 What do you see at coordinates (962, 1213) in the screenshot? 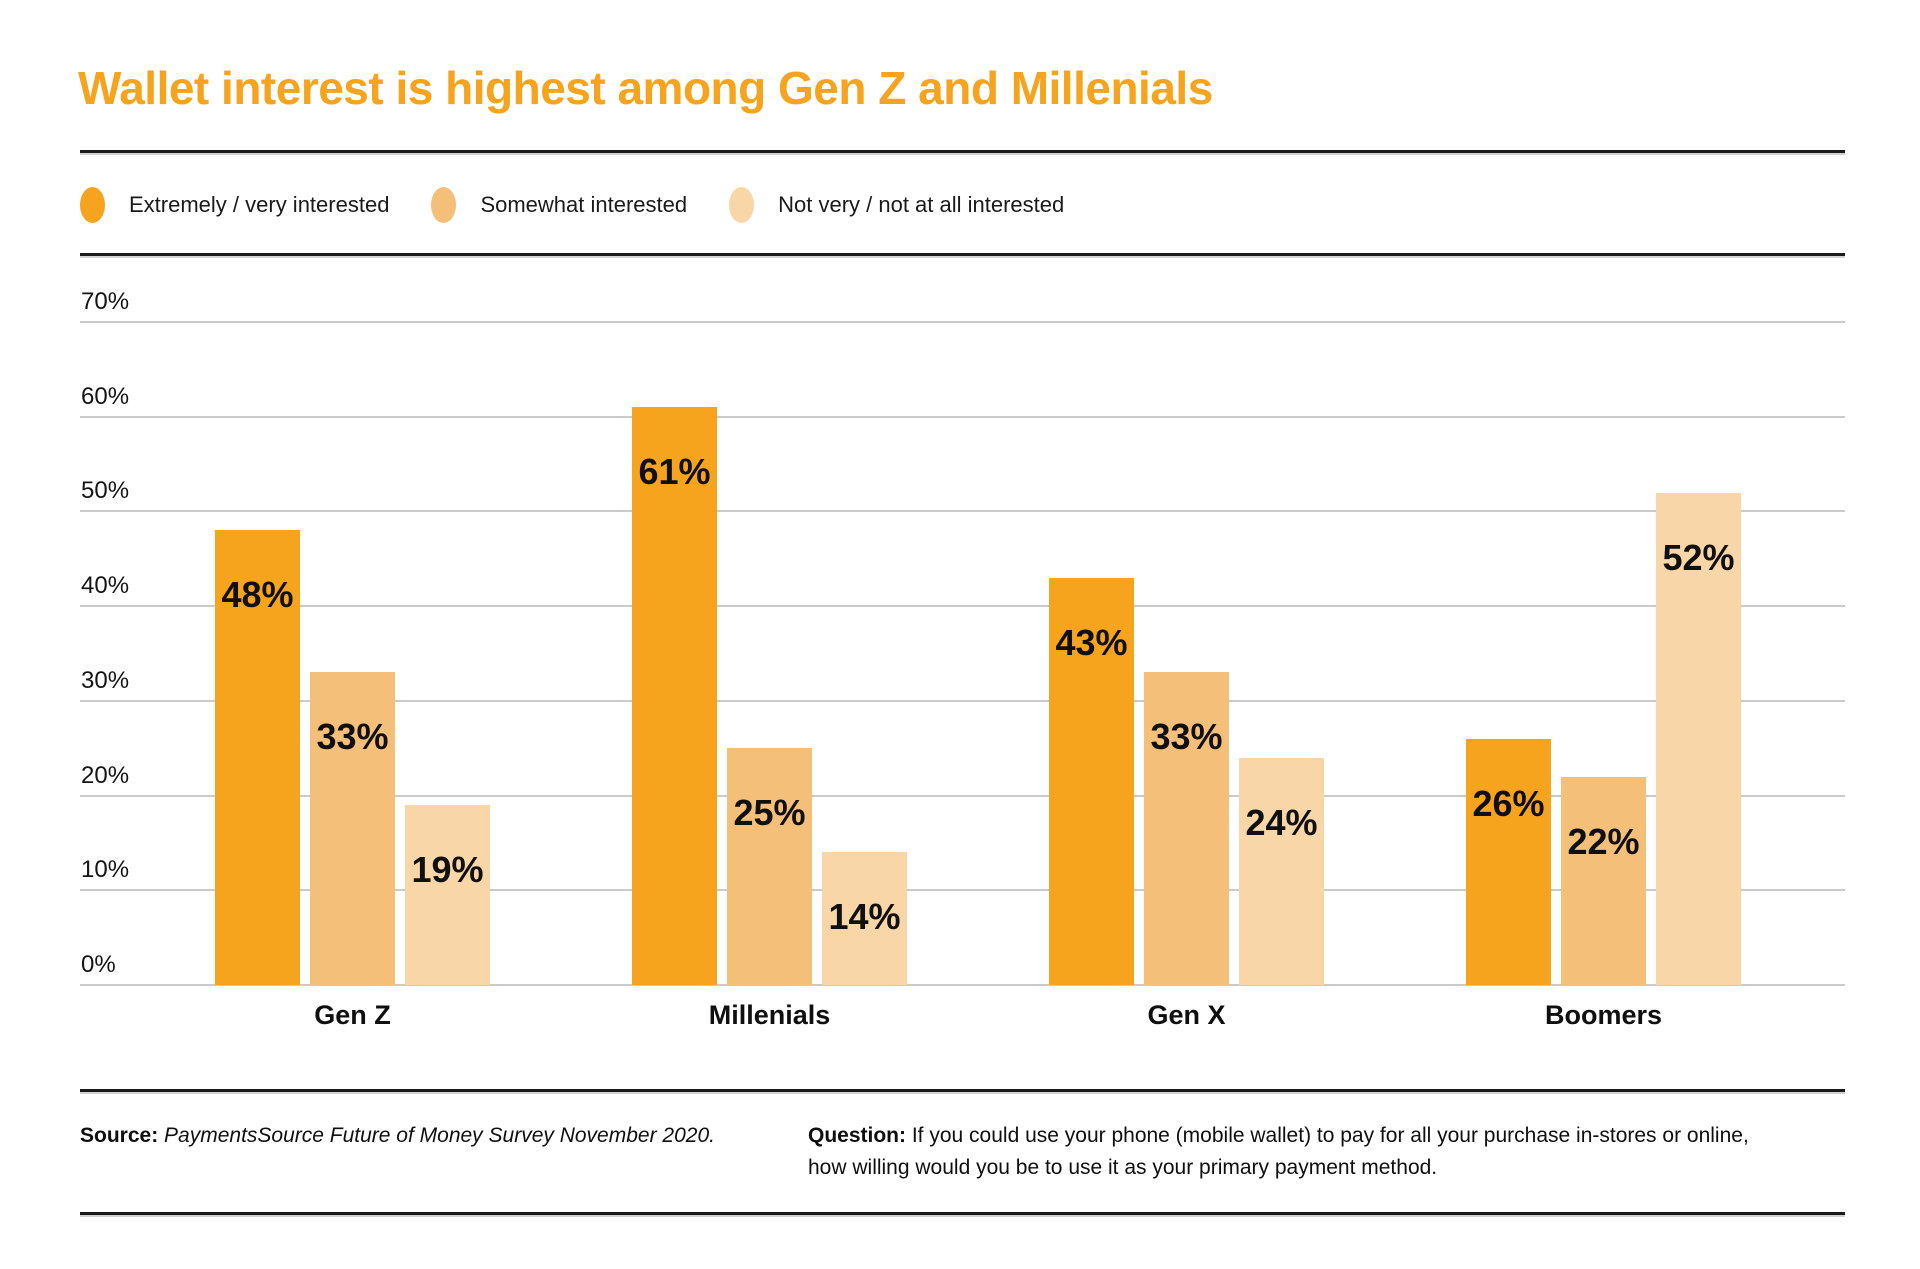
I see `divider-bottom` at bounding box center [962, 1213].